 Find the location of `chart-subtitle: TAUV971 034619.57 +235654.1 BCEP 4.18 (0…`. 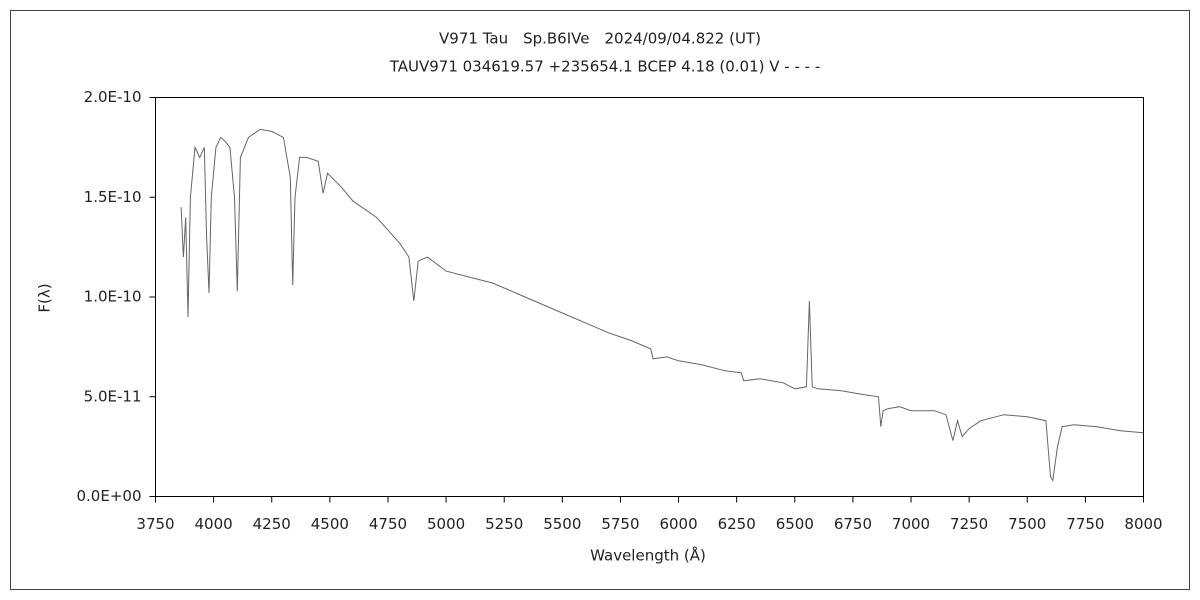

chart-subtitle: TAUV971 034619.57 +235654.1 BCEP 4.18 (0… is located at coordinates (605, 67).